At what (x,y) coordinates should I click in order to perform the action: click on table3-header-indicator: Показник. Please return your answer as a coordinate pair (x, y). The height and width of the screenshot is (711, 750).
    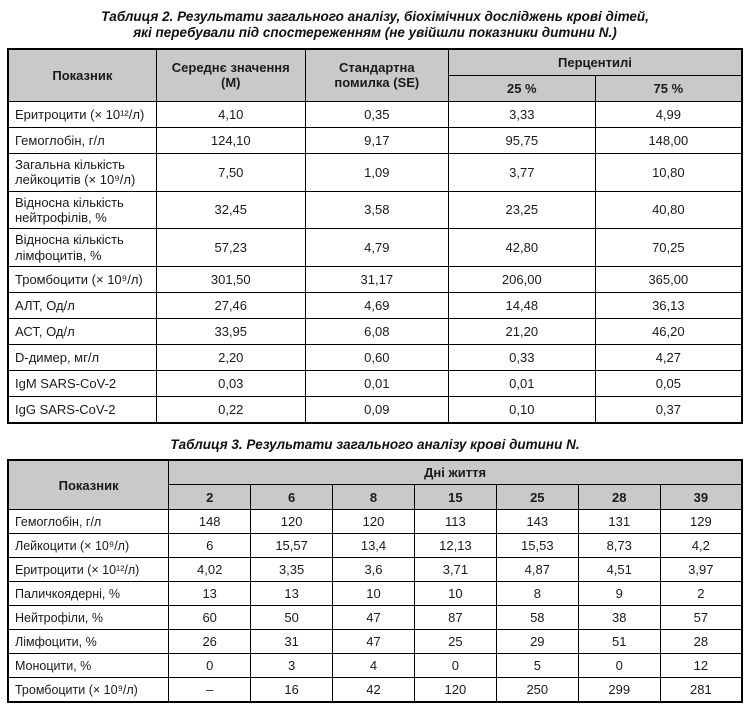
    Looking at the image, I should click on (88, 485).